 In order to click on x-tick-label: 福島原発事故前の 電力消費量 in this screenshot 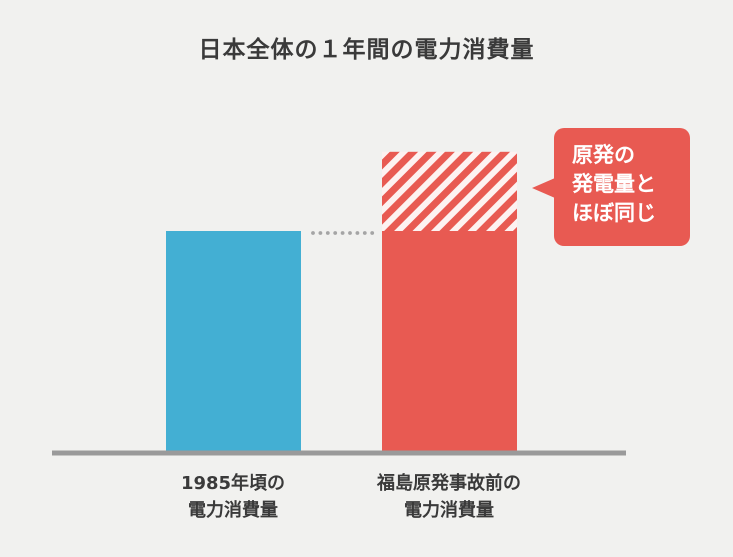, I will do `click(449, 497)`.